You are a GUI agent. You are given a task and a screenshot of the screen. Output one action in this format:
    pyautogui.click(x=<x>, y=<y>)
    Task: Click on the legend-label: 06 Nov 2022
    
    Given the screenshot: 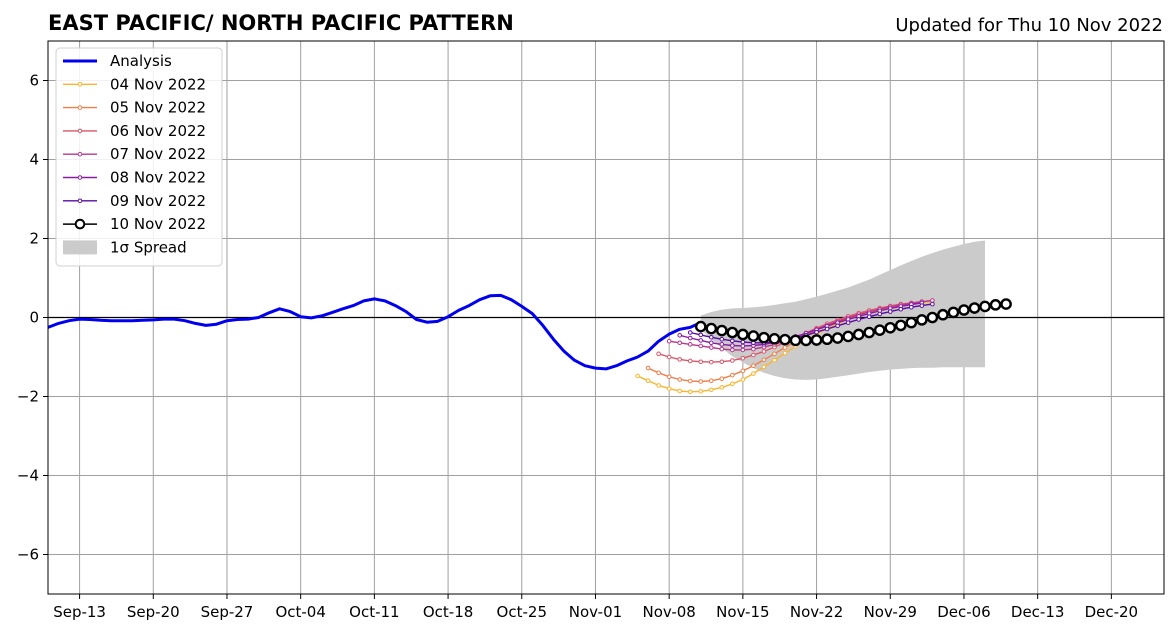 What is the action you would take?
    pyautogui.click(x=158, y=131)
    